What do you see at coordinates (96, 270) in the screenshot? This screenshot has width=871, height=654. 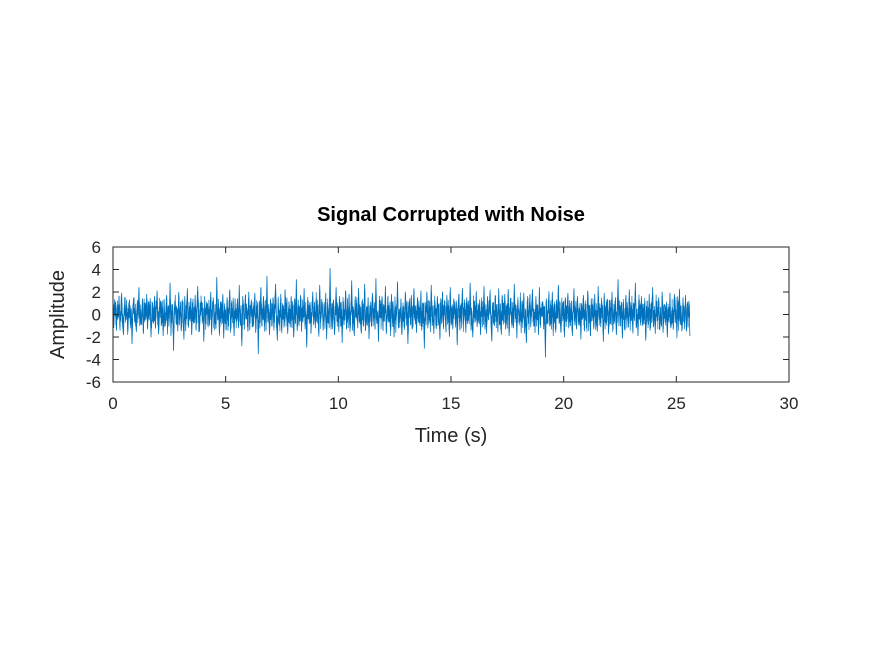 I see `y-tick-label: 4` at bounding box center [96, 270].